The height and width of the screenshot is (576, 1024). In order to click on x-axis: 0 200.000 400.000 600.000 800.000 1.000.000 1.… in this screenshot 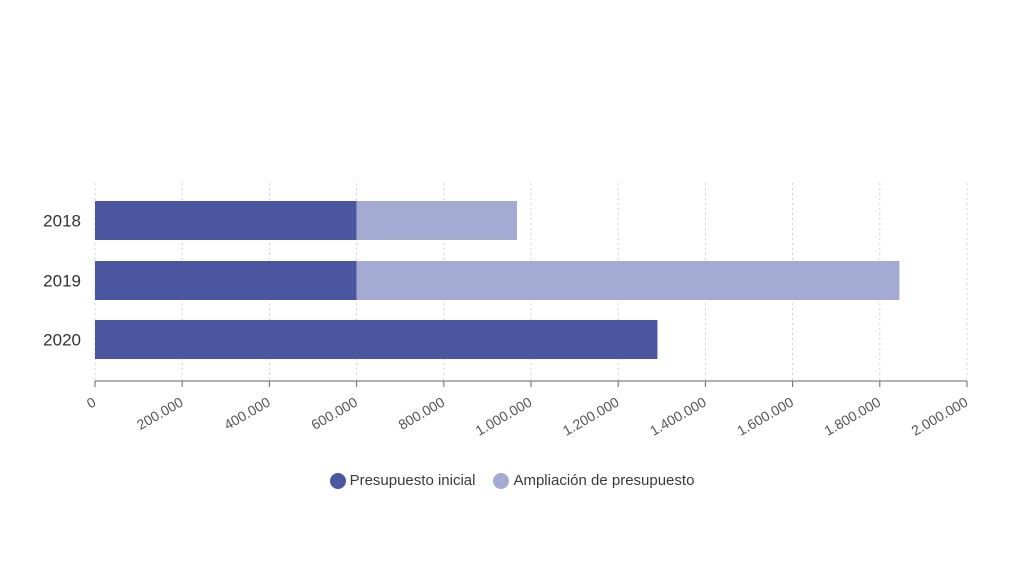, I will do `click(527, 409)`.